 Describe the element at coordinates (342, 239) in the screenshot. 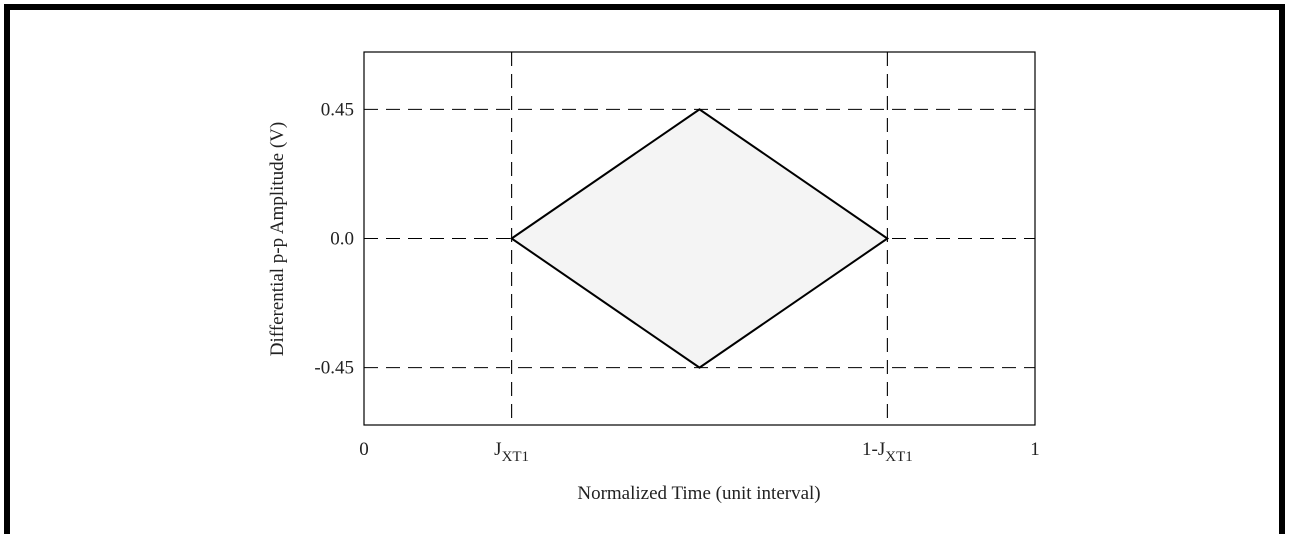

I see `y-tick-label: 0.0` at that location.